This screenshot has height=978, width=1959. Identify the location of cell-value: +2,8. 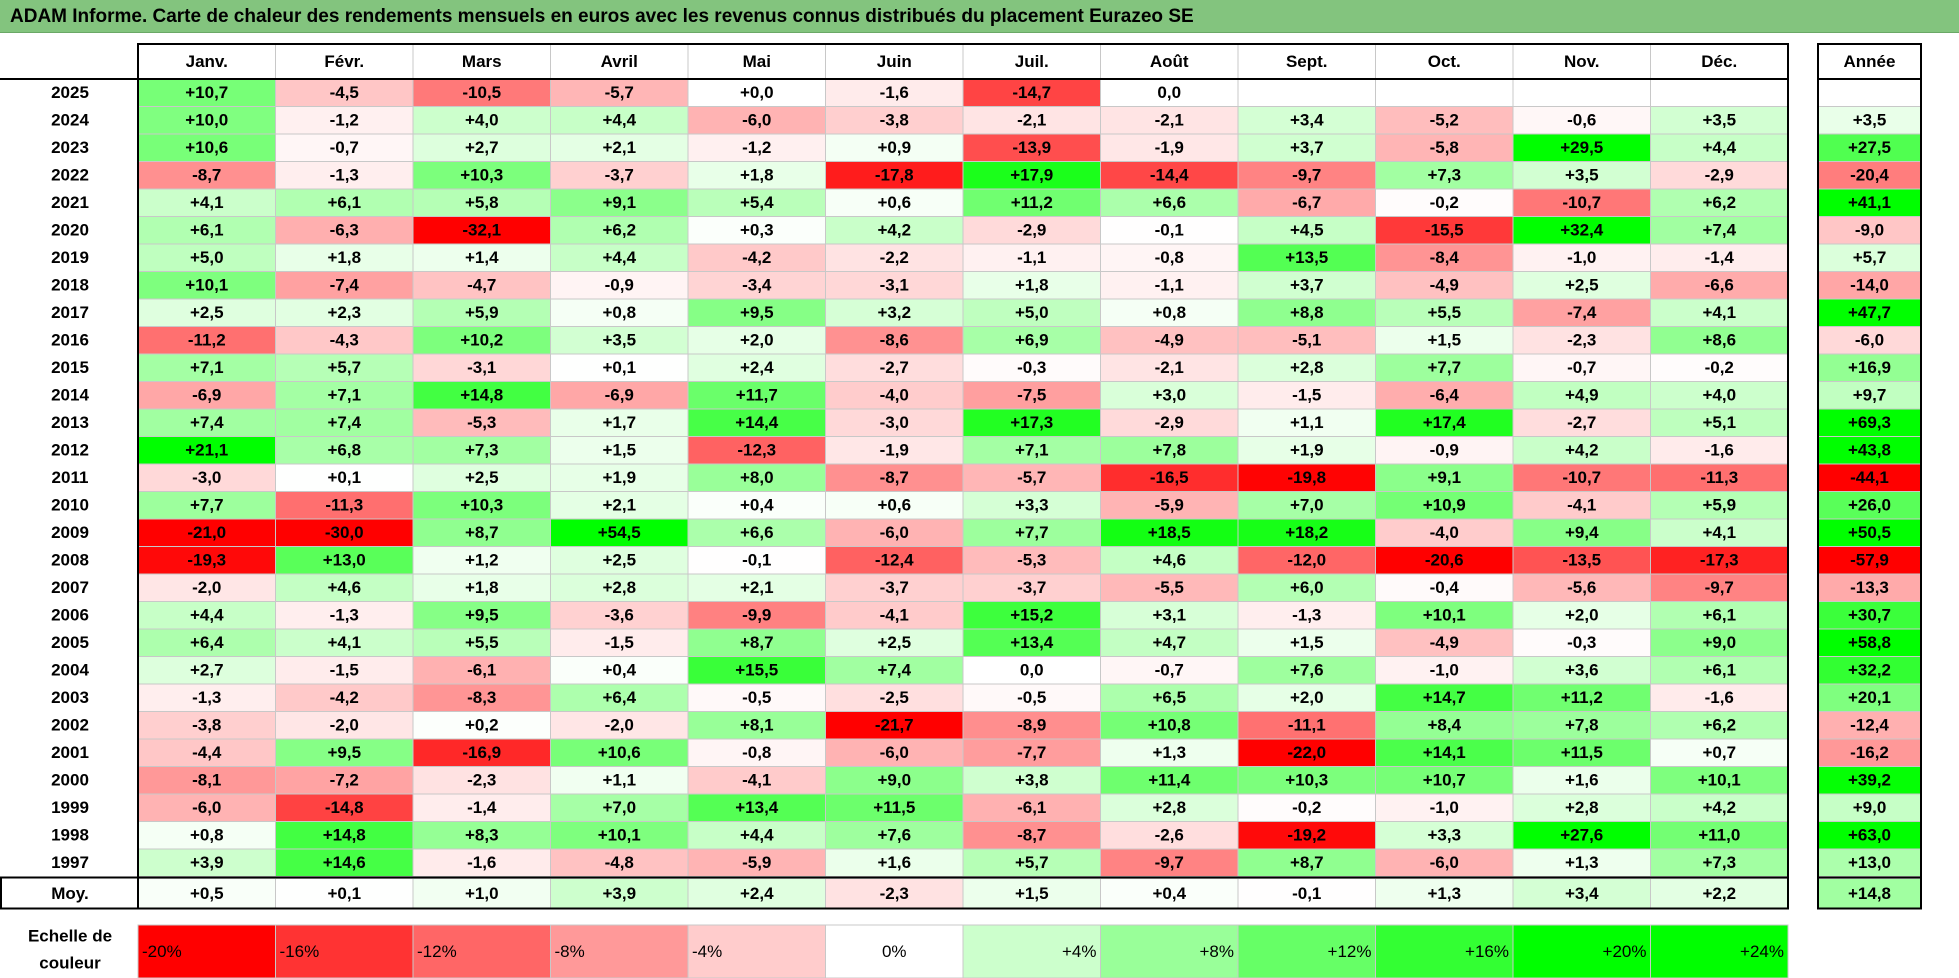
(1307, 367).